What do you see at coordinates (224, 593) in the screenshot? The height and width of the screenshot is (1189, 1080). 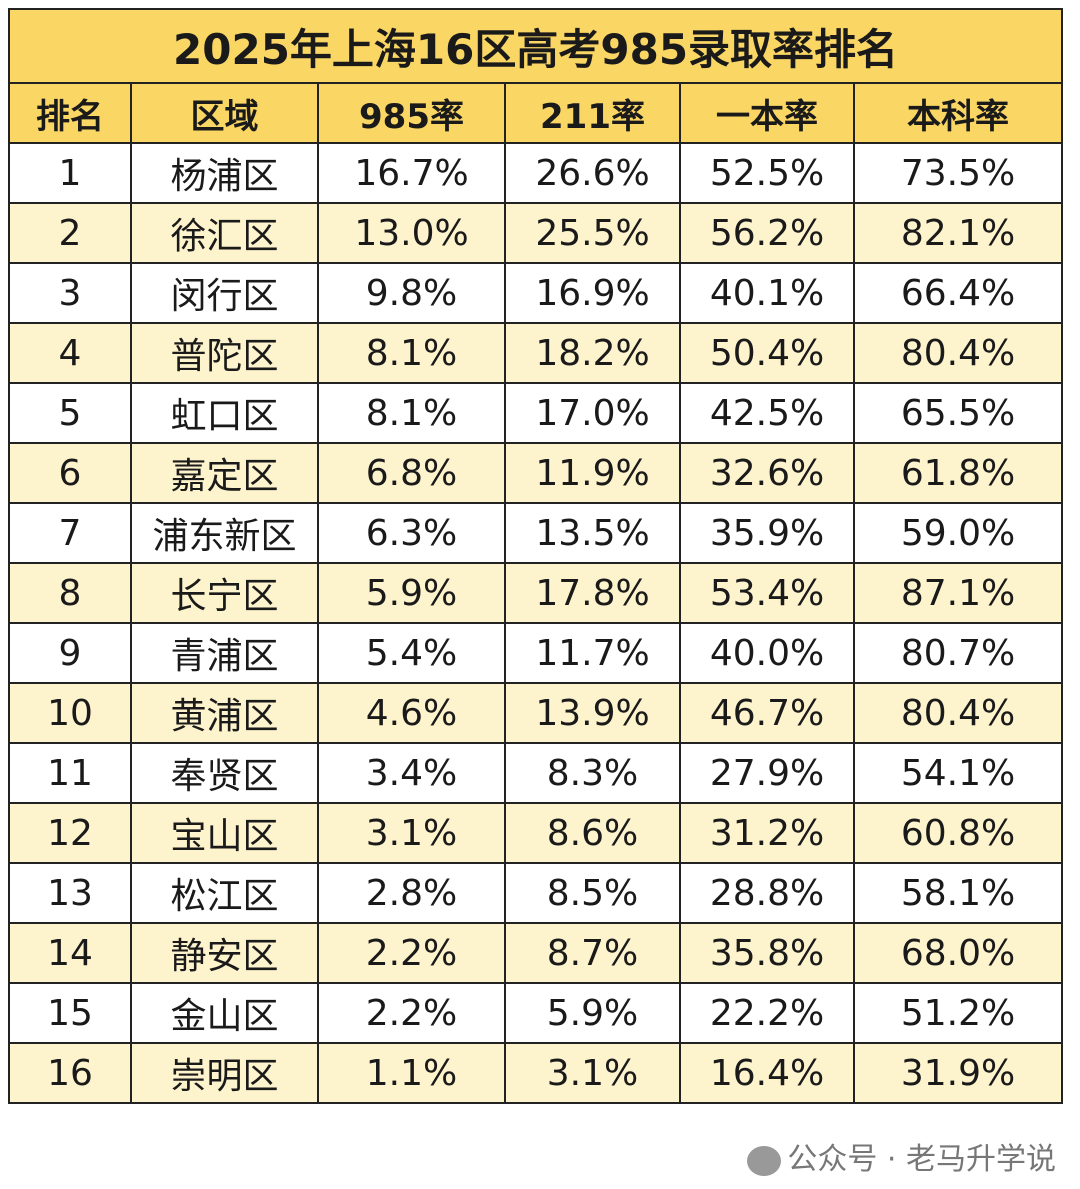 I see `cell-district: 长宁区` at bounding box center [224, 593].